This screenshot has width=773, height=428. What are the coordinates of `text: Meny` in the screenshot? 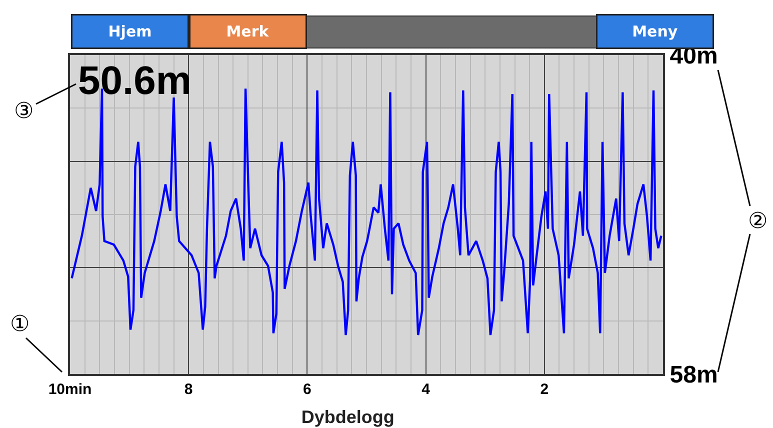 It's located at (655, 31).